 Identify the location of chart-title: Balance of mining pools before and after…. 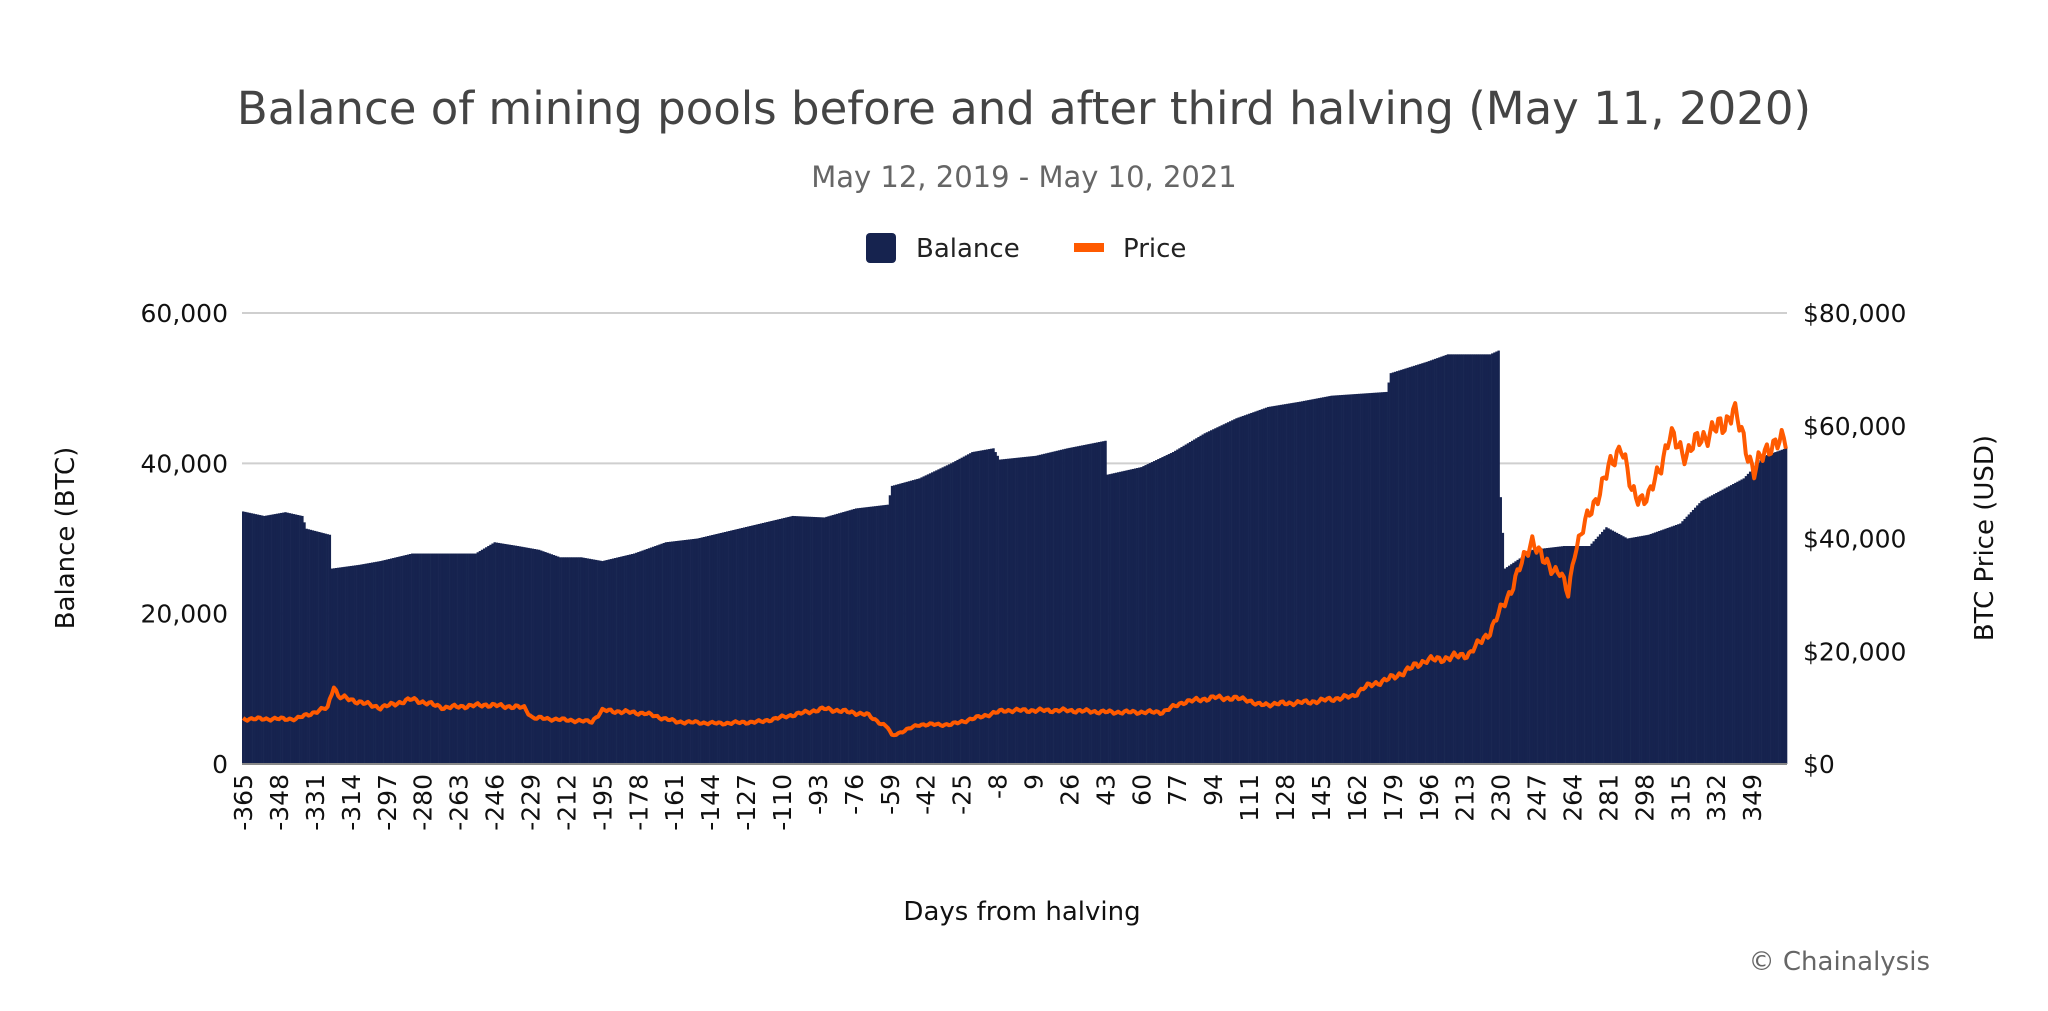
(1024, 108).